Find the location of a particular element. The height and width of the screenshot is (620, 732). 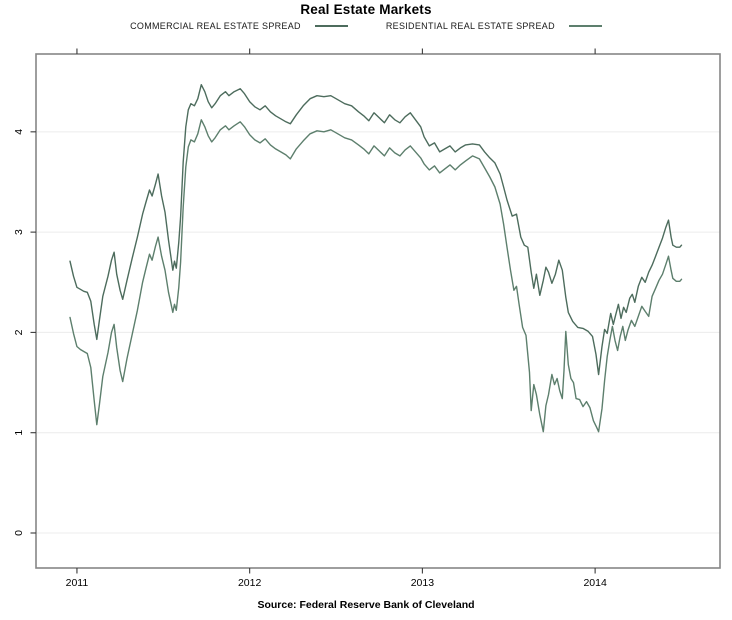

legend-item-residential: RESIDENTIAL REAL ESTATE SPREAD is located at coordinates (494, 26).